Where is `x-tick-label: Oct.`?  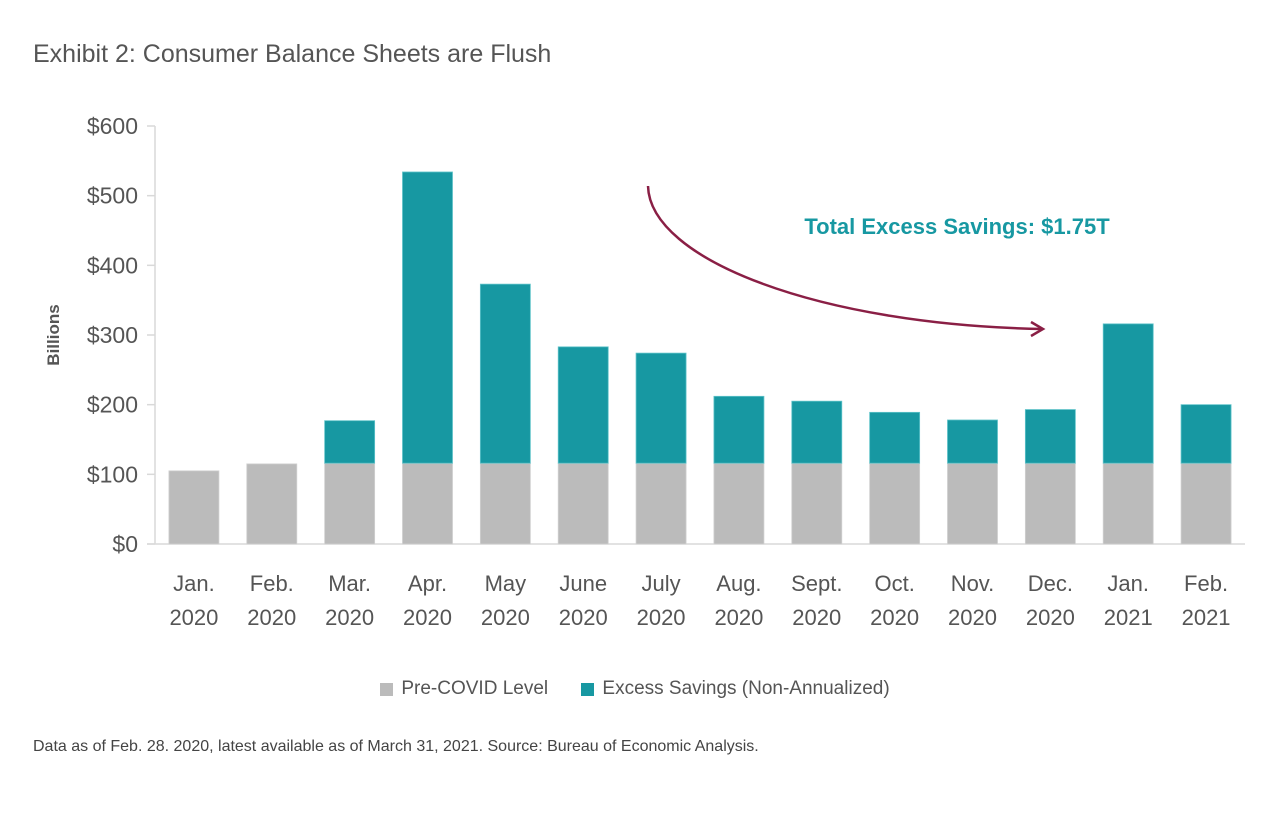
x-tick-label: Oct. is located at coordinates (894, 583).